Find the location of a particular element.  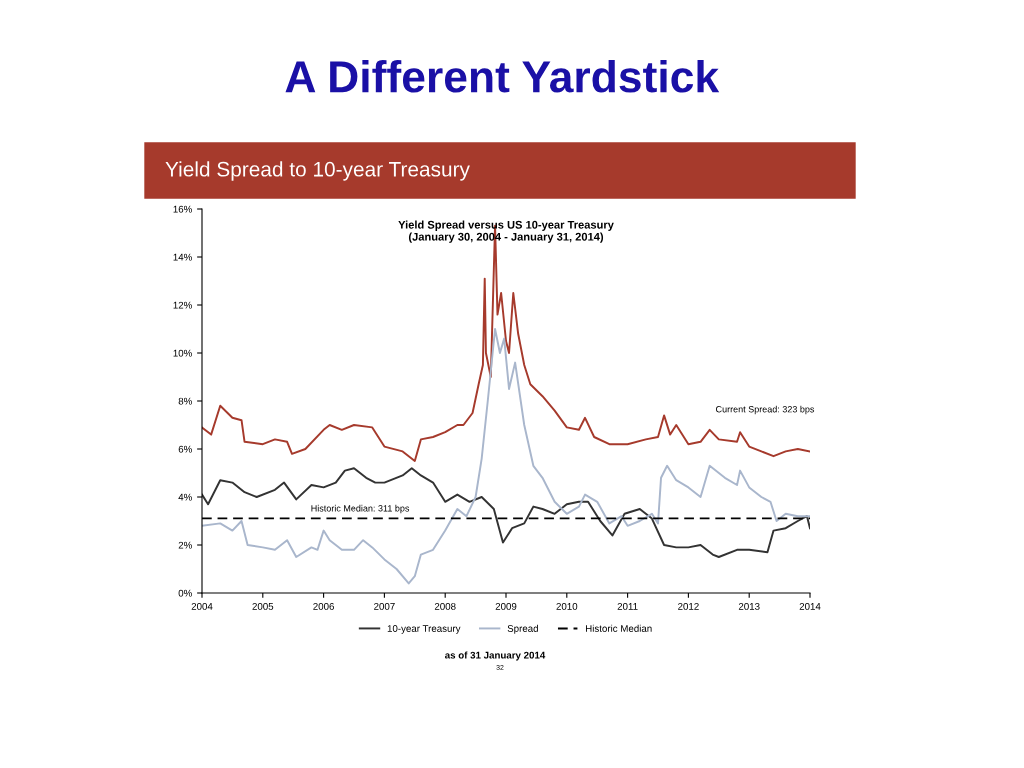

x-tick-label: 2006 is located at coordinates (323, 606).